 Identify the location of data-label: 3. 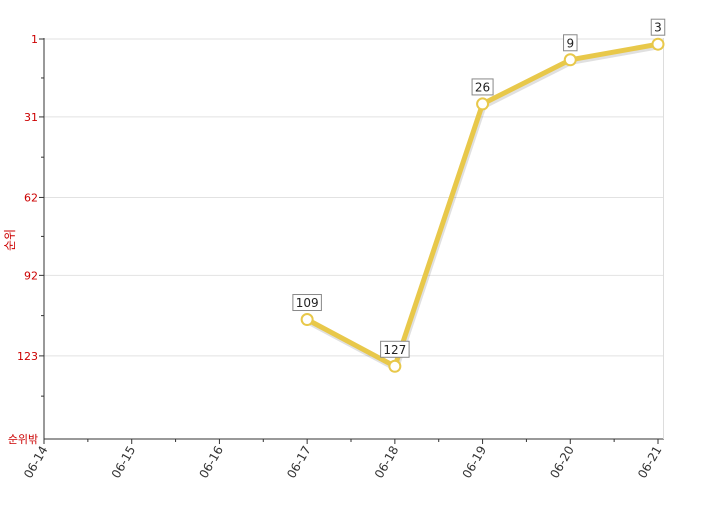
(658, 28).